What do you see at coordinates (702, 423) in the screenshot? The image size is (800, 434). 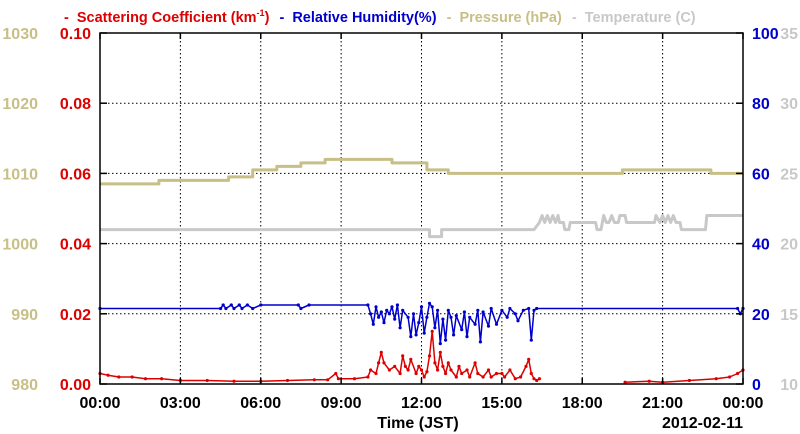 I see `date-label: 2012-02-11` at bounding box center [702, 423].